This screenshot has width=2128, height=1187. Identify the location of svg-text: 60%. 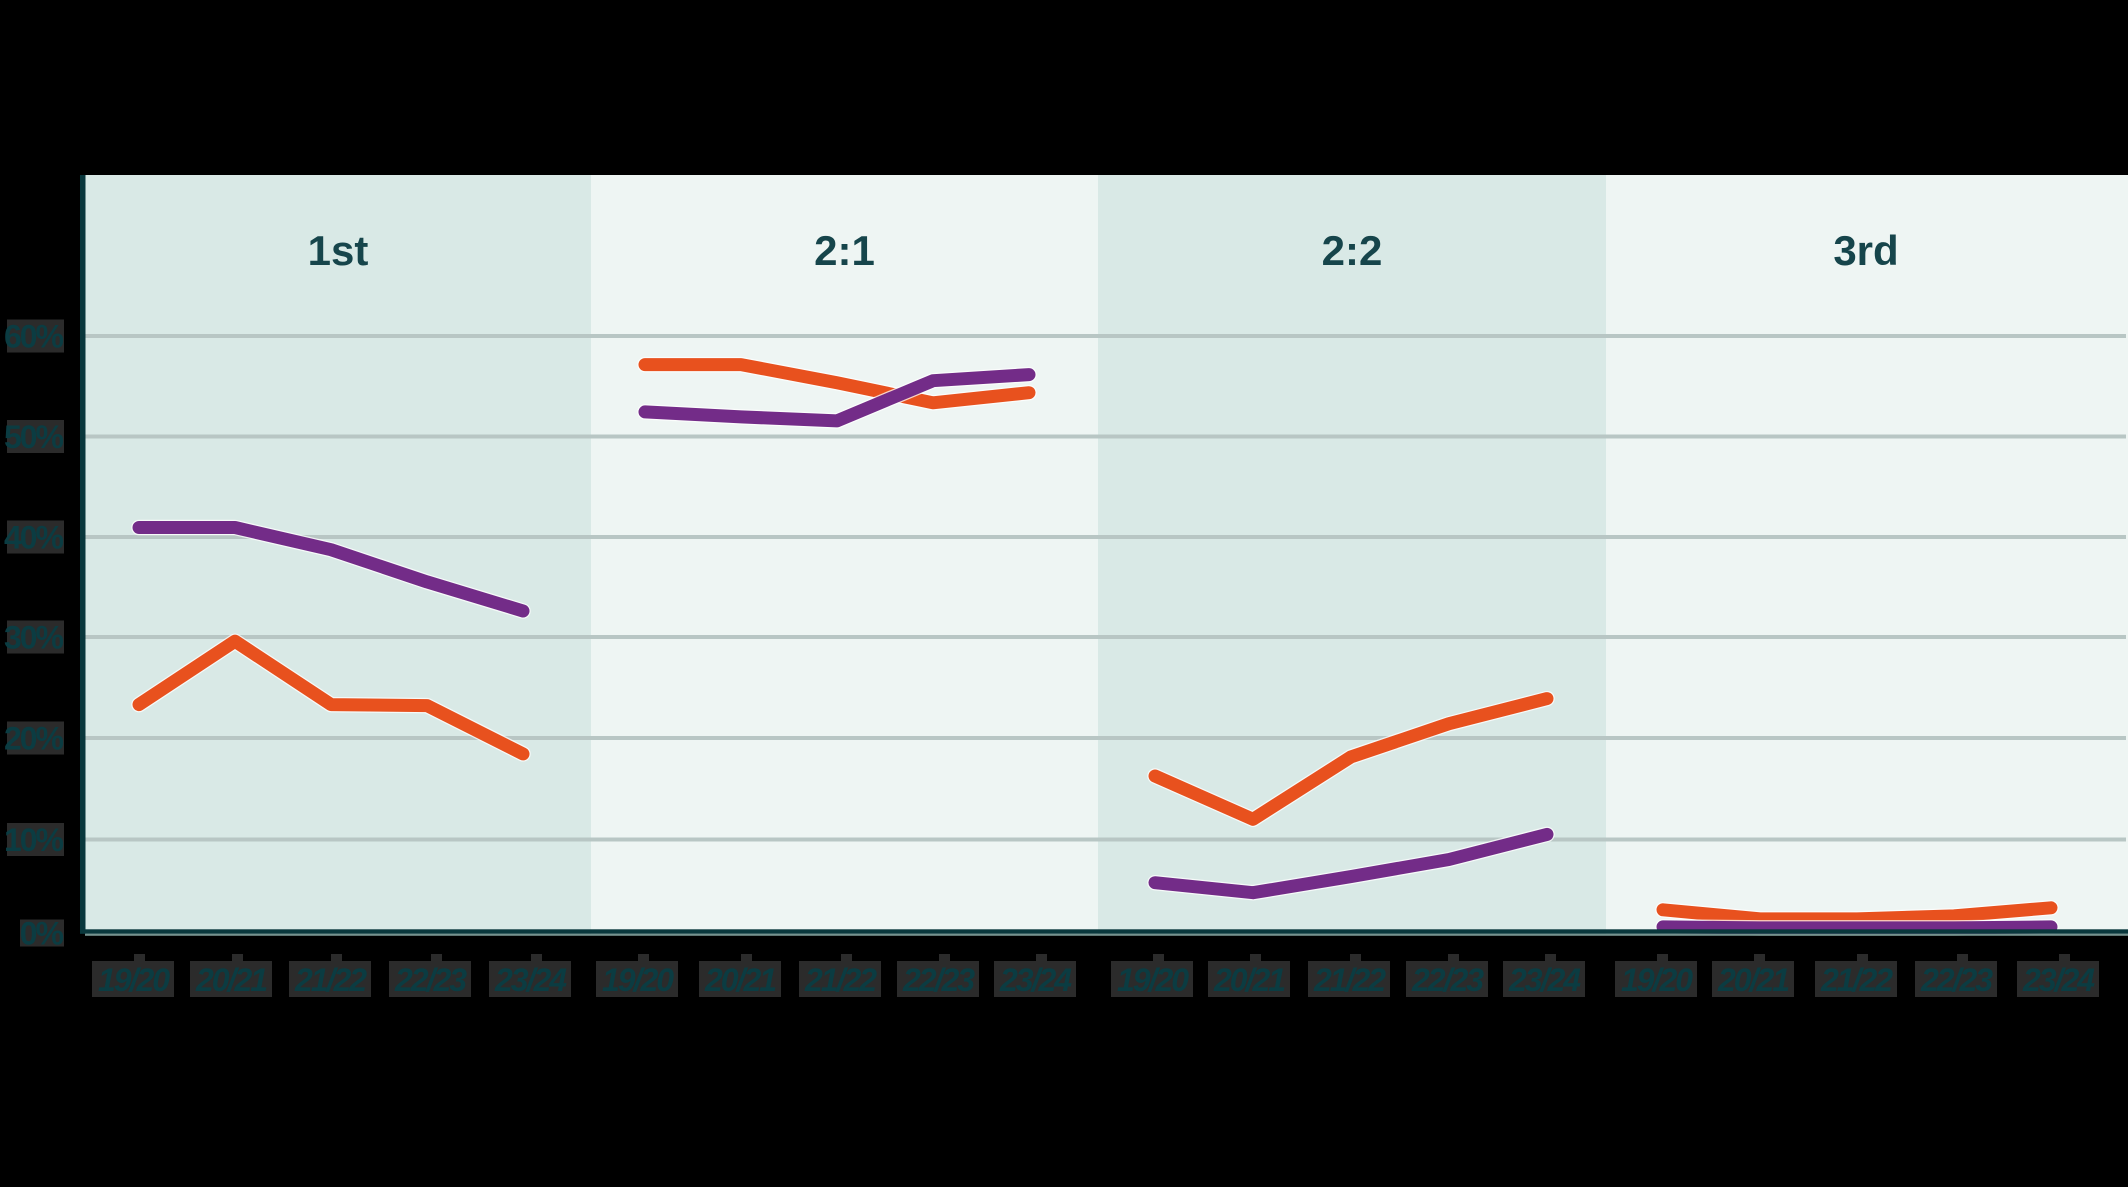
(34, 337).